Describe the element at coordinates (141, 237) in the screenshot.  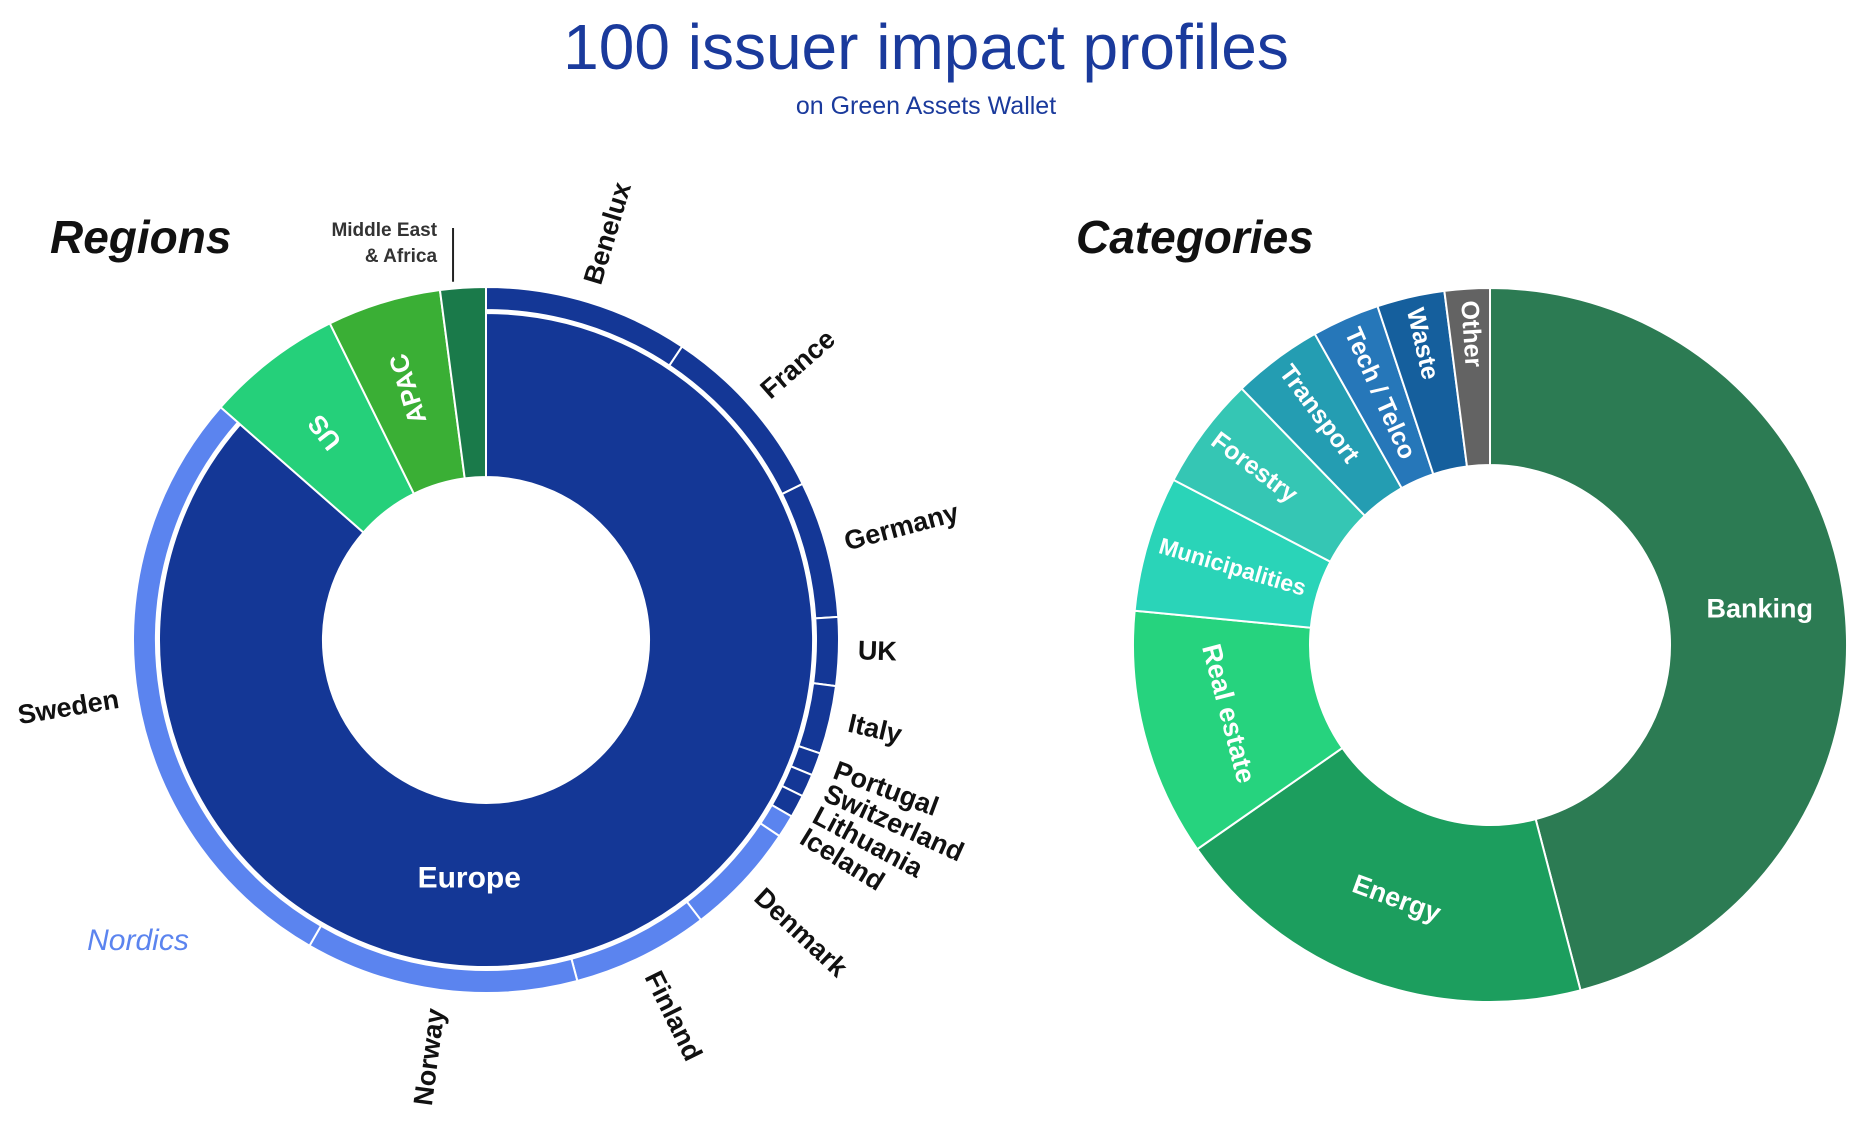
I see `regions-chart-title: Regions` at that location.